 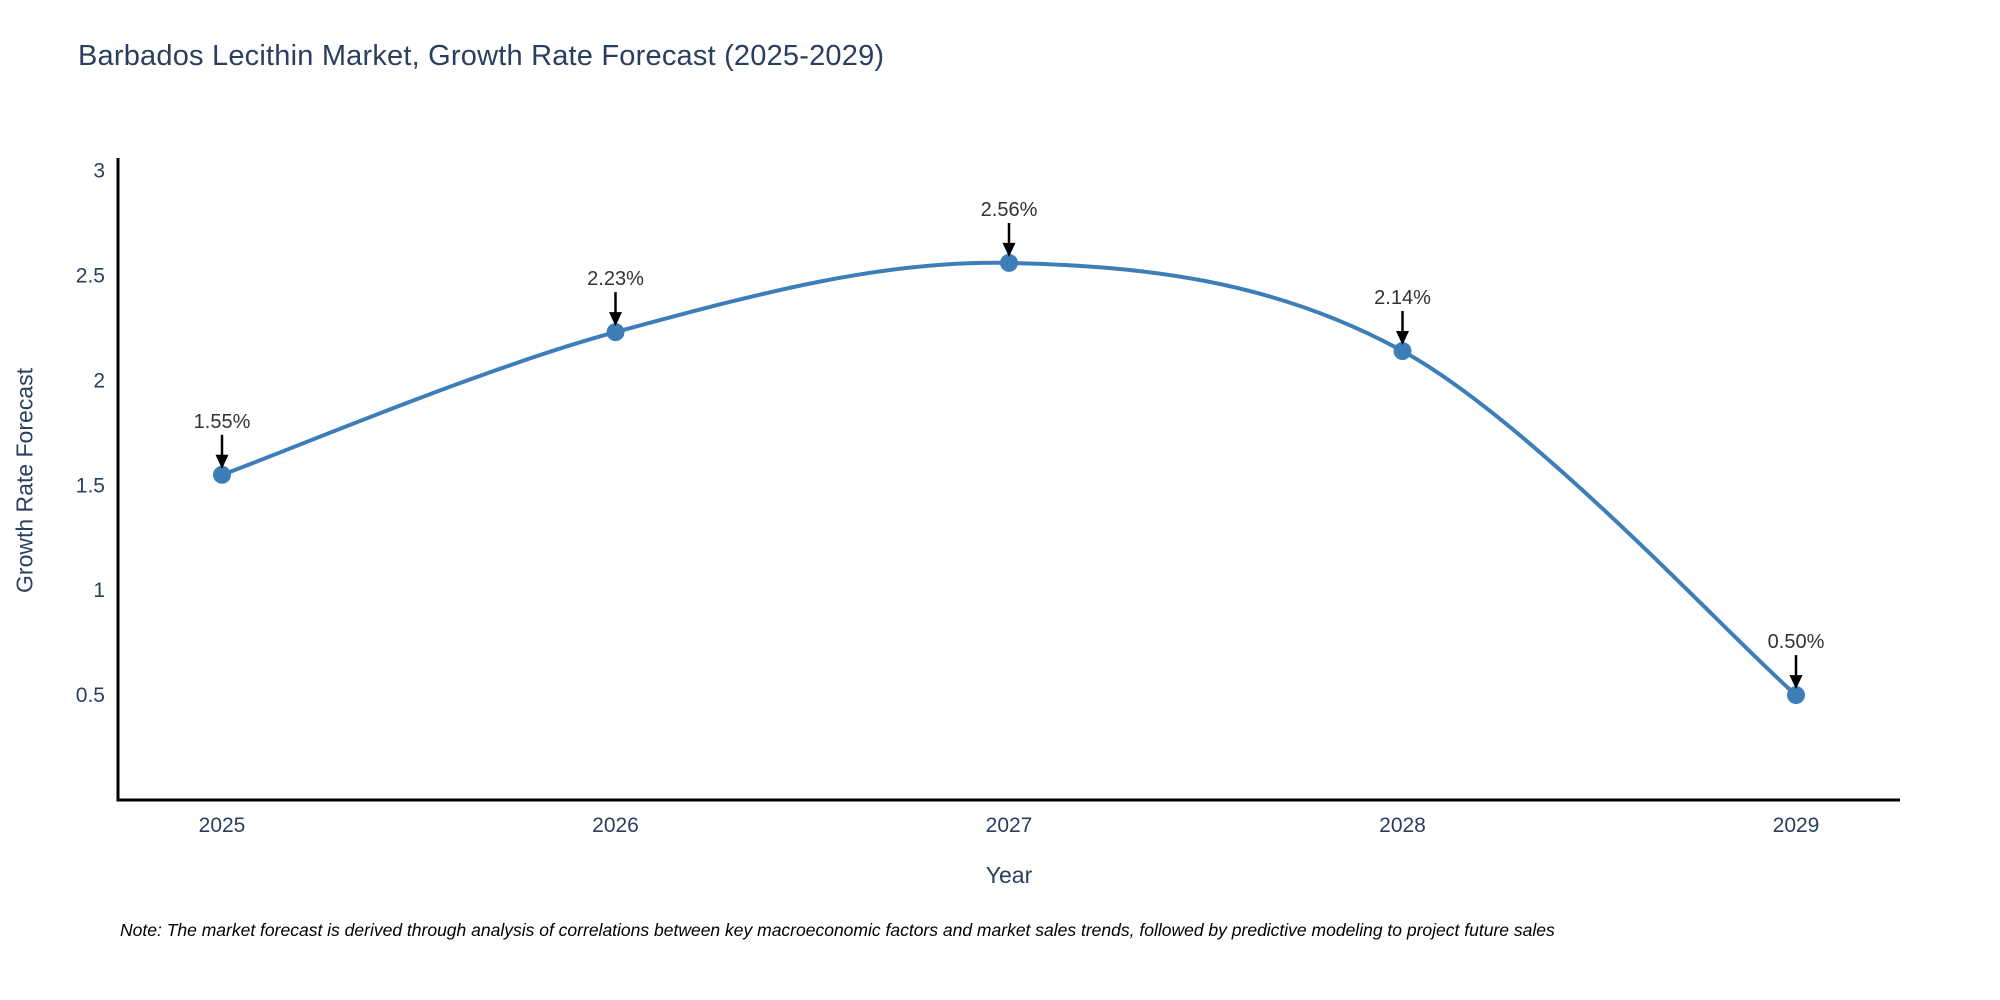 I want to click on y-tick-label: 3, so click(x=99, y=171).